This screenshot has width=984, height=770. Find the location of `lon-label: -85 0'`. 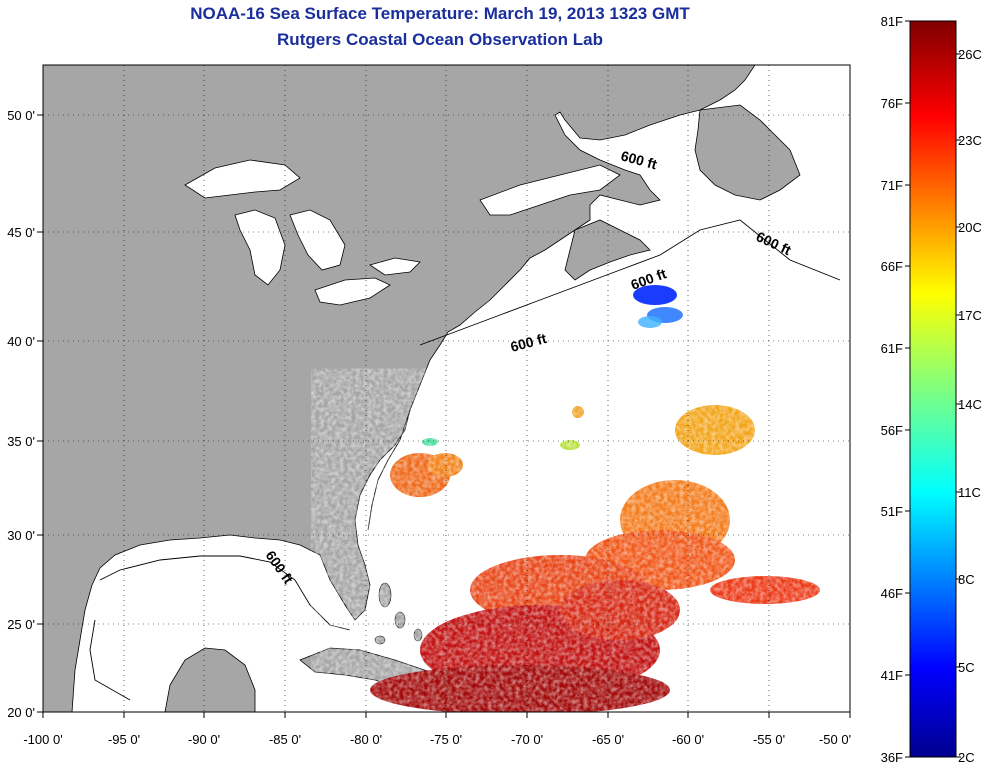

lon-label: -85 0' is located at coordinates (285, 739).